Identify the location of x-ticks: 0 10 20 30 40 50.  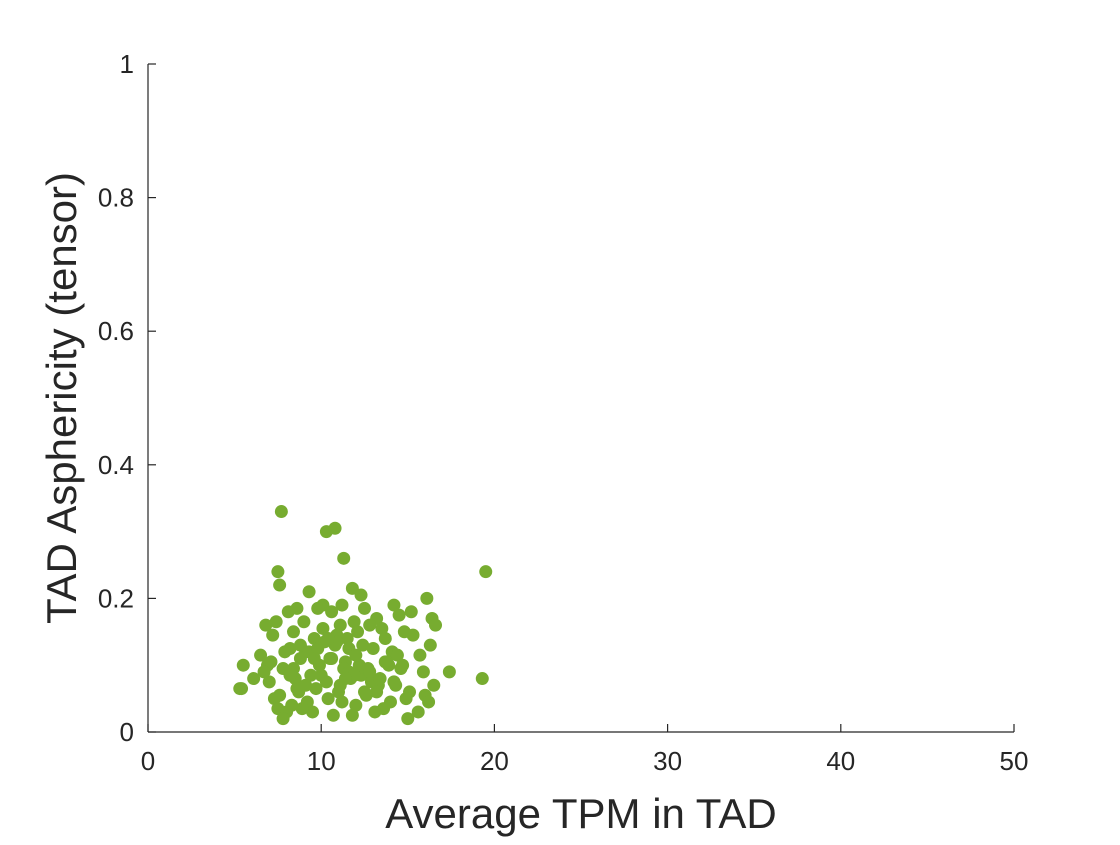
(585, 750).